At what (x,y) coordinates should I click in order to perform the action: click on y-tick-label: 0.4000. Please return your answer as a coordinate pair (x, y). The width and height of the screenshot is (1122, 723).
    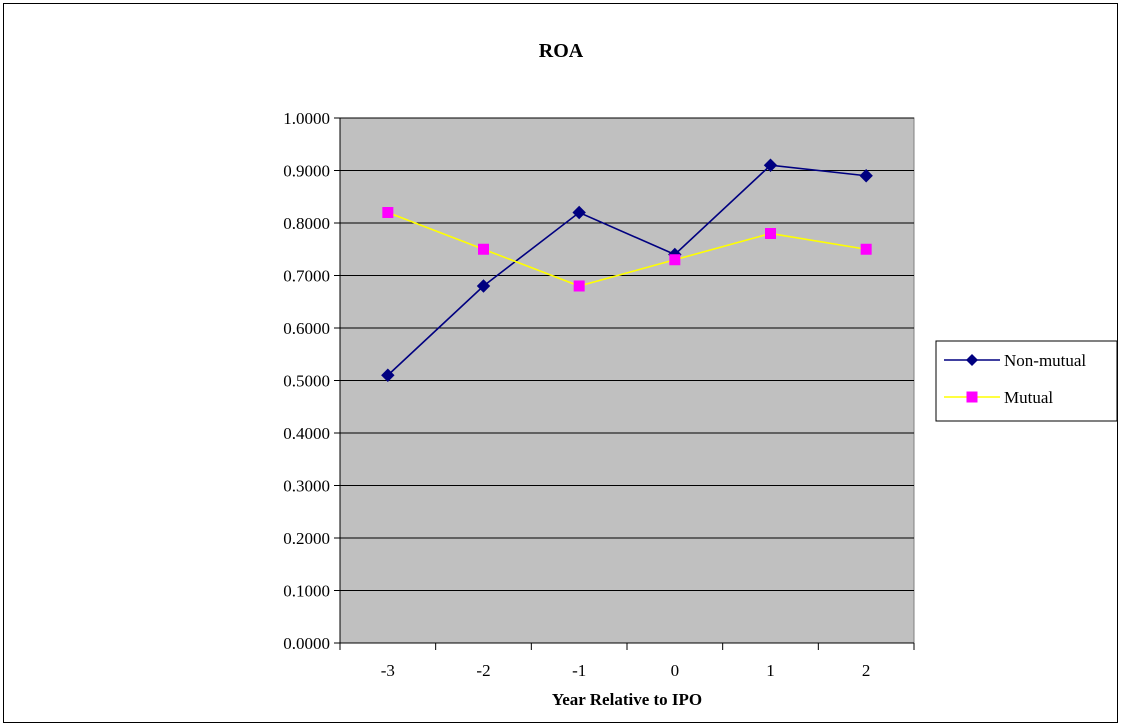
    Looking at the image, I should click on (306, 433).